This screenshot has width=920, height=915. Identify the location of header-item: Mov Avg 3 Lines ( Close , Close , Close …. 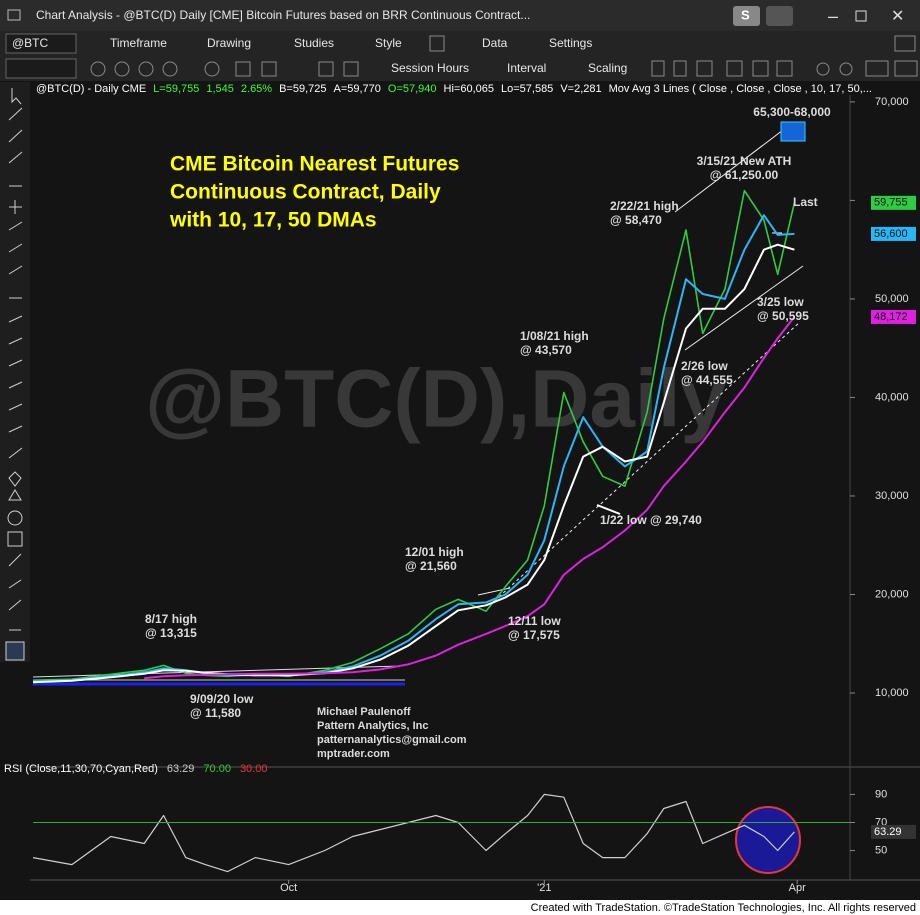
(740, 89).